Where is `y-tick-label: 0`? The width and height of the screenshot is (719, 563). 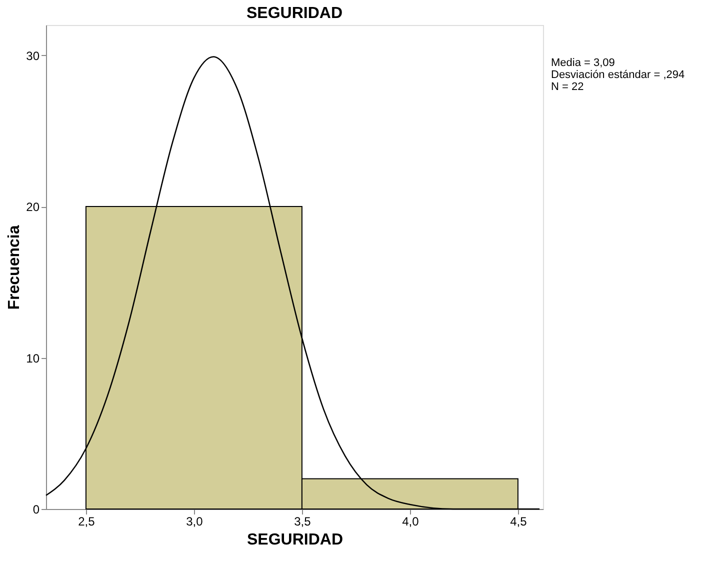
y-tick-label: 0 is located at coordinates (36, 509).